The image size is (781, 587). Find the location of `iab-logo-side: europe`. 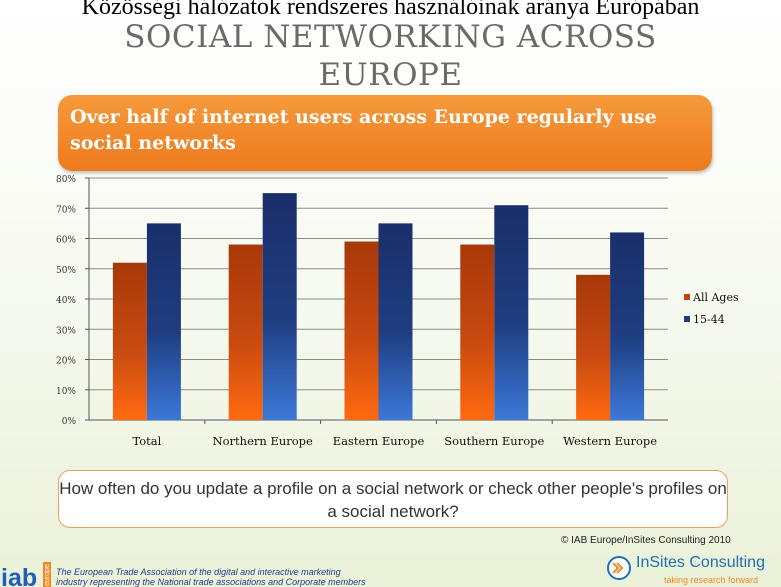

iab-logo-side: europe is located at coordinates (47, 575).